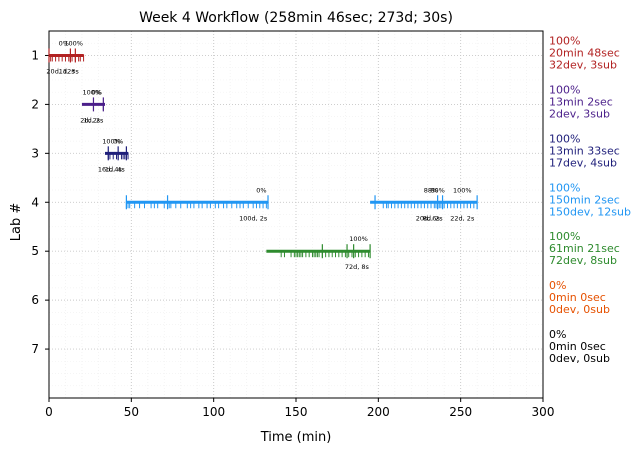  What do you see at coordinates (118, 141) in the screenshot?
I see `lab-3-top-label: 0%` at bounding box center [118, 141].